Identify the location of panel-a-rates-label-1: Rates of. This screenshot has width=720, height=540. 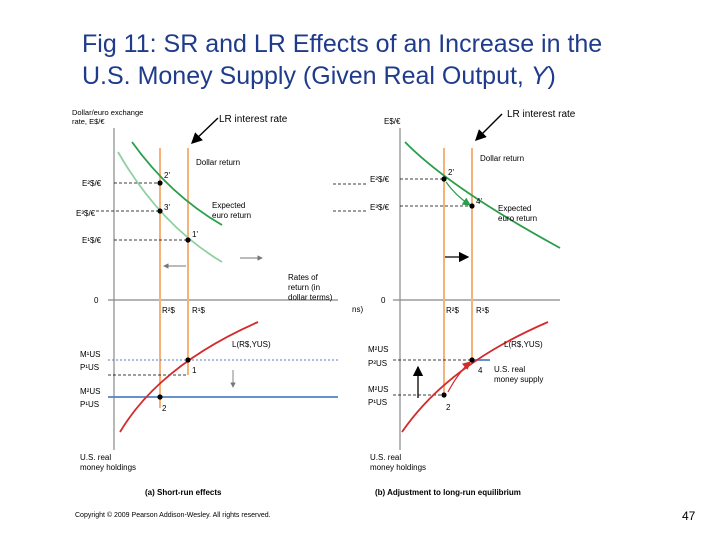
(303, 277).